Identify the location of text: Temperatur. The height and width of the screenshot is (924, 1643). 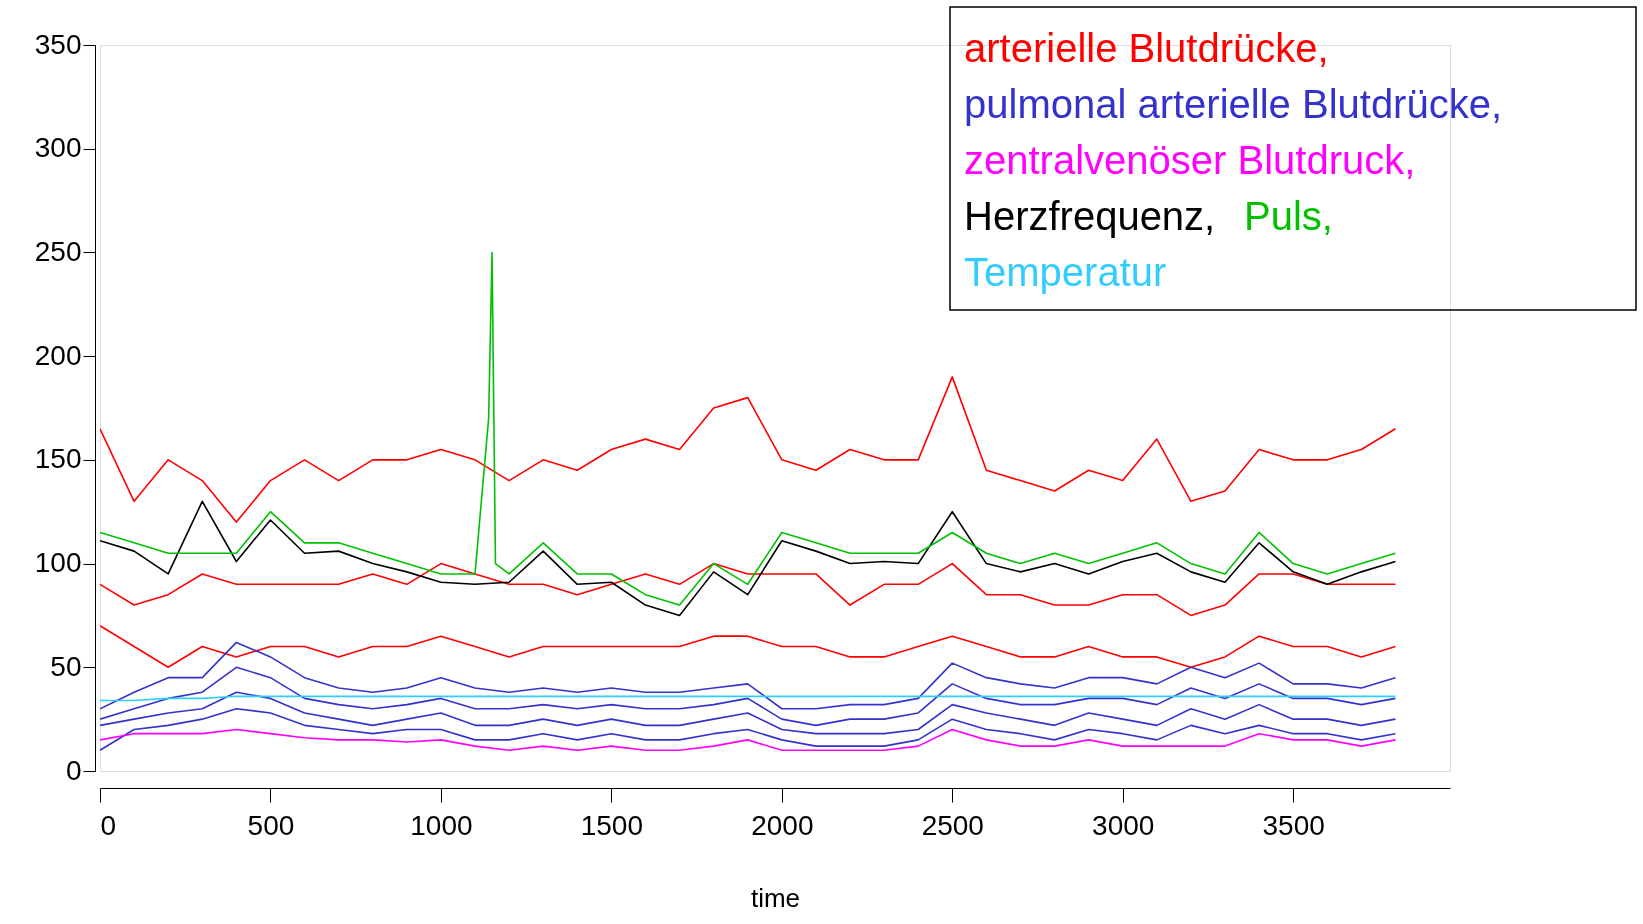
(1065, 272).